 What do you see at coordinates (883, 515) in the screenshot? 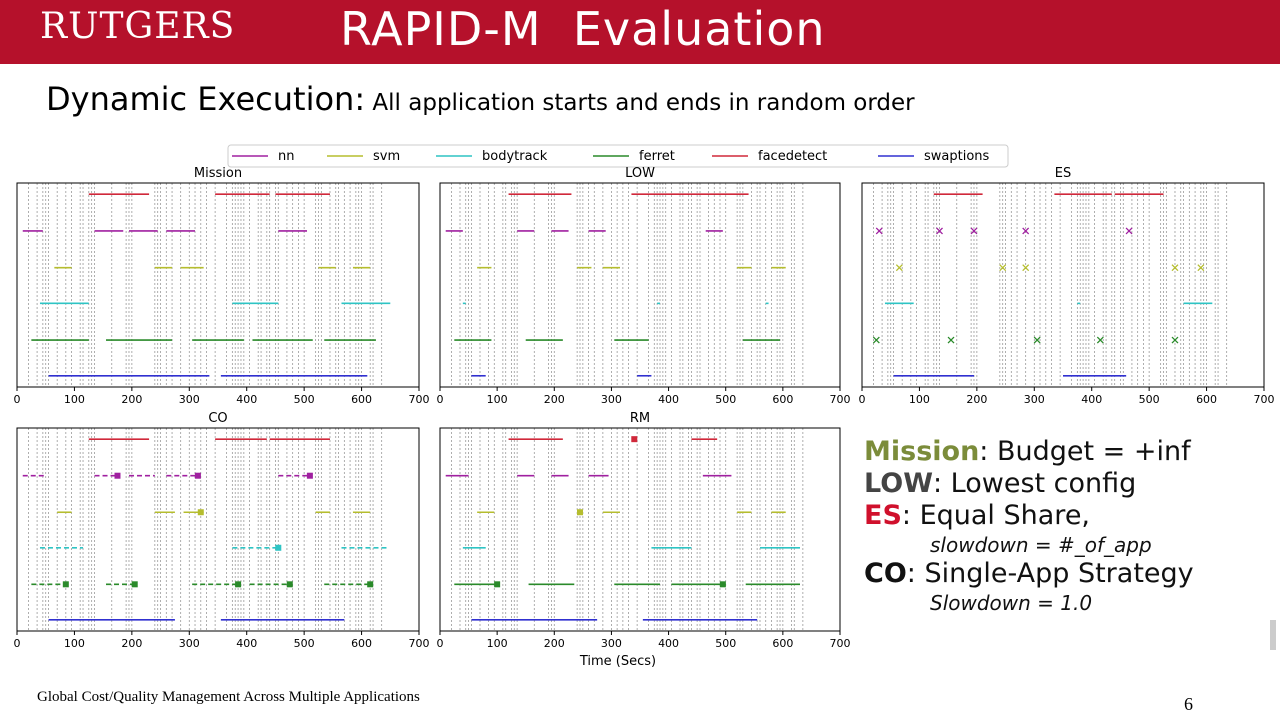
I see `note-es-key: ES` at bounding box center [883, 515].